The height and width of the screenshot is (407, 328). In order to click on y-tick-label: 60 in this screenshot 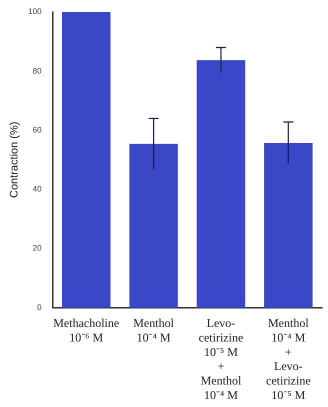, I will do `click(37, 129)`.